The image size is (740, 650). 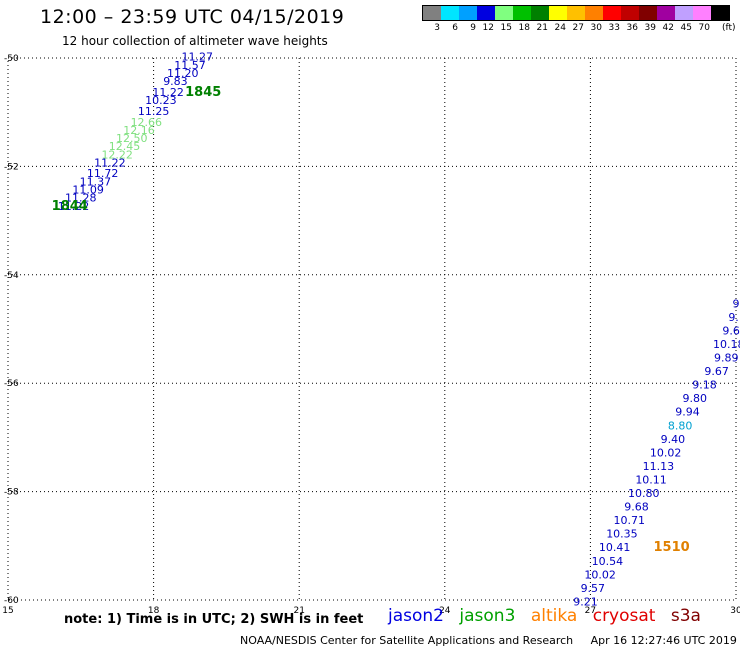 I want to click on color-scale-legend: 3 6 9 12 15 18 21 24 27 30 33 36 39 42 45 70 (ft), so click(x=579, y=19).